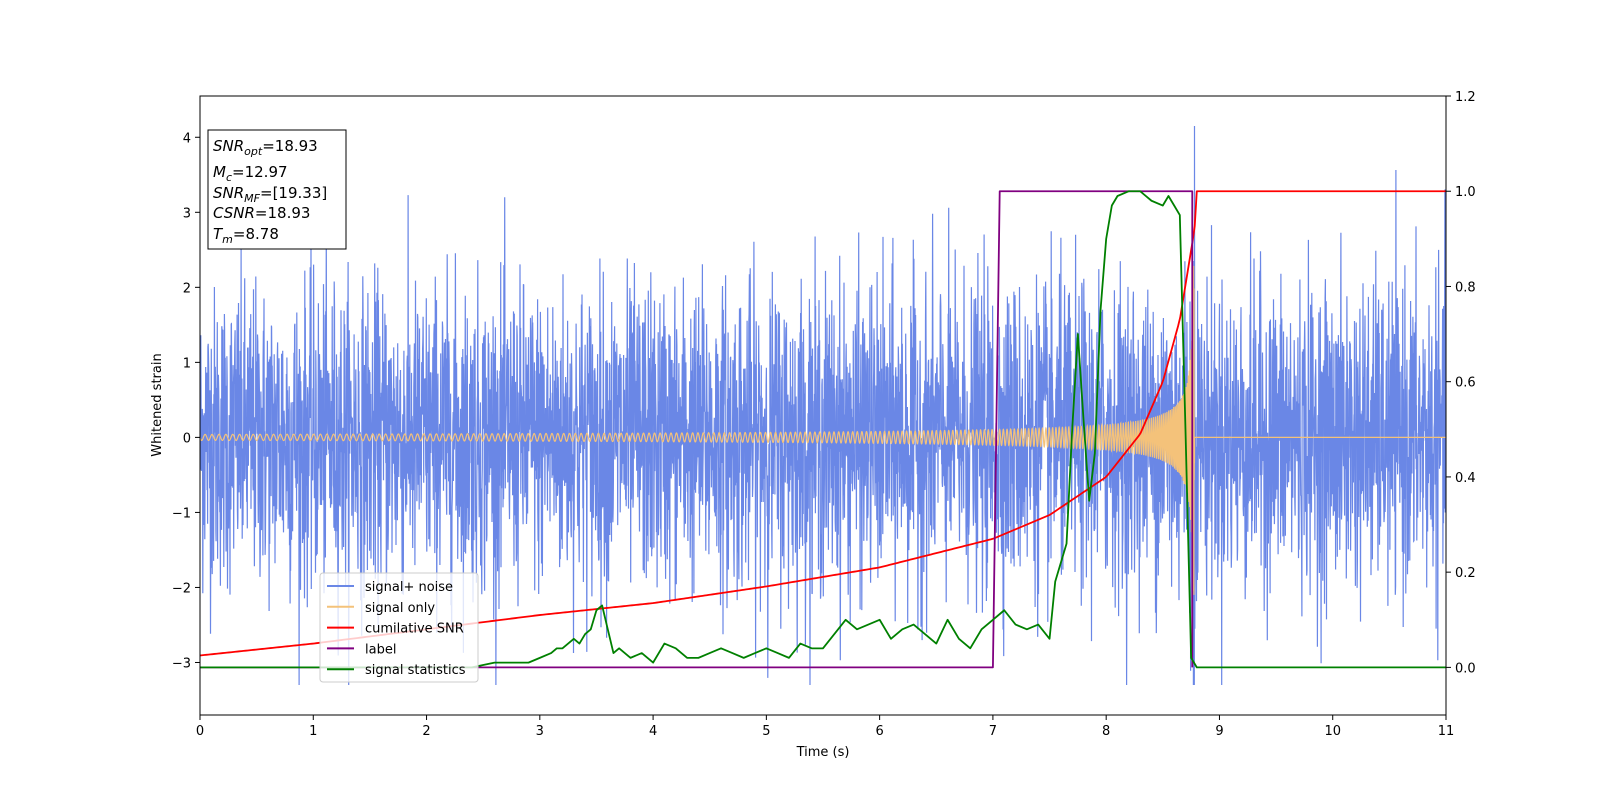 This screenshot has width=1600, height=800. I want to click on legend-label: signal+ noise, so click(409, 587).